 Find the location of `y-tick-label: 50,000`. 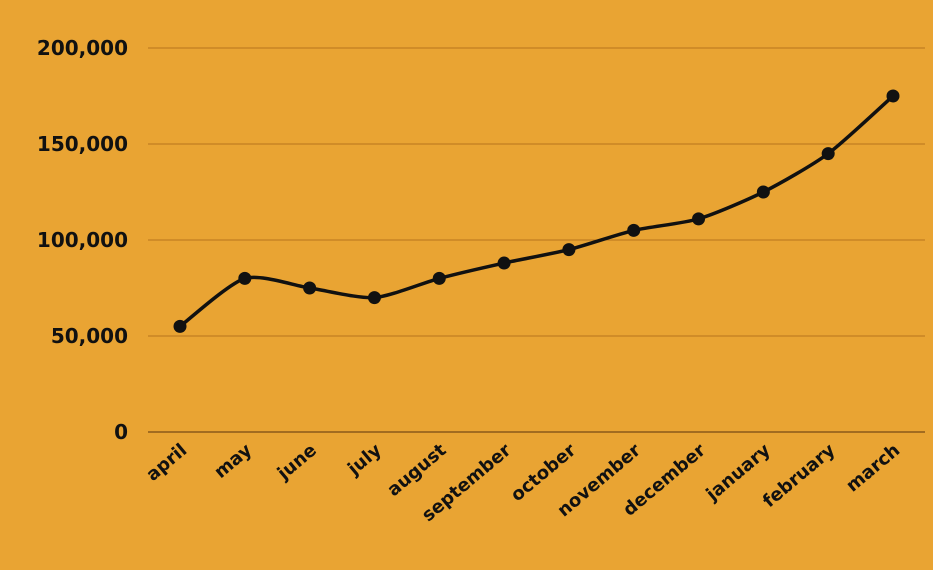

y-tick-label: 50,000 is located at coordinates (89, 336).